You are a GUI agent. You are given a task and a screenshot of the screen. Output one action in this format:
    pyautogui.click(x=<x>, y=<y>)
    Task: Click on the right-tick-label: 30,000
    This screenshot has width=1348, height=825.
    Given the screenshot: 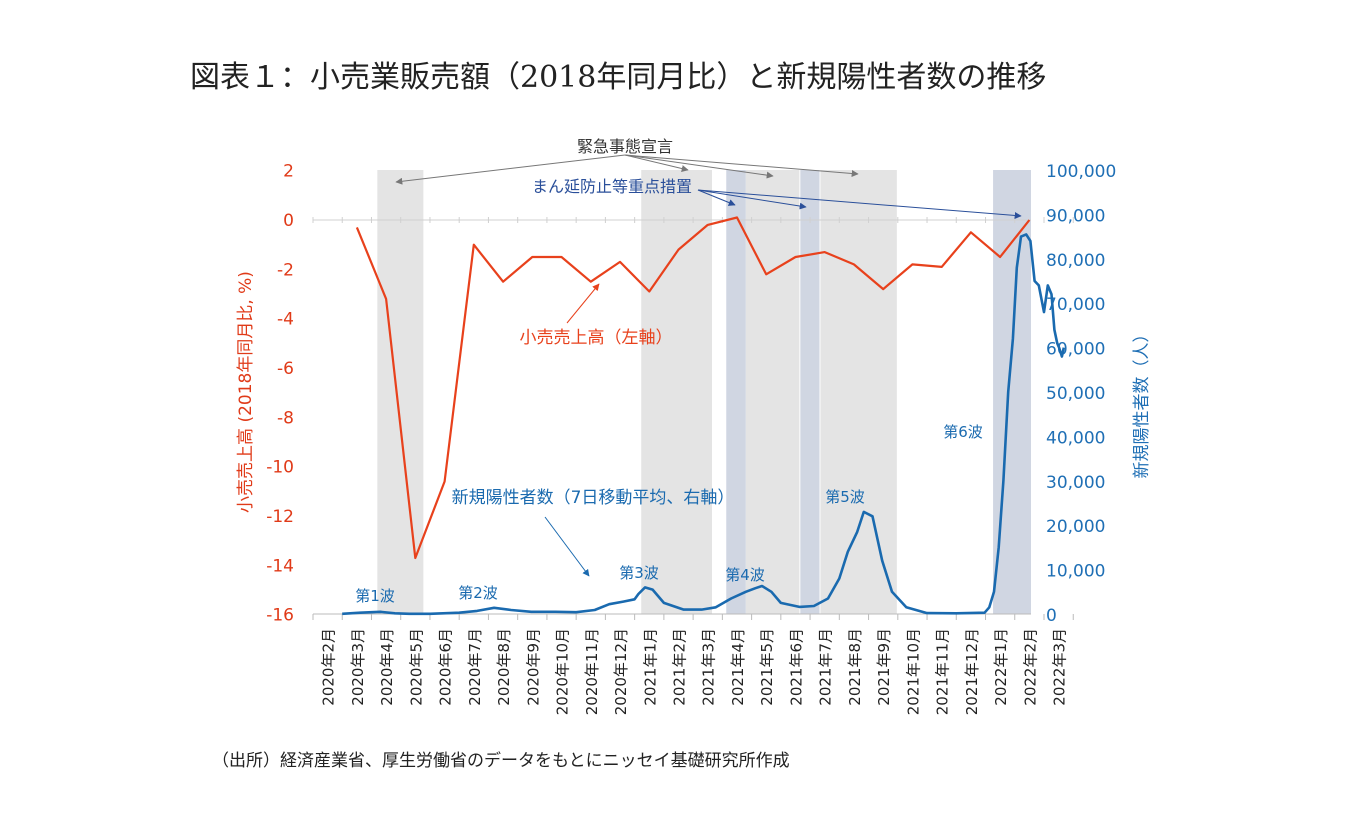 What is the action you would take?
    pyautogui.click(x=1075, y=483)
    